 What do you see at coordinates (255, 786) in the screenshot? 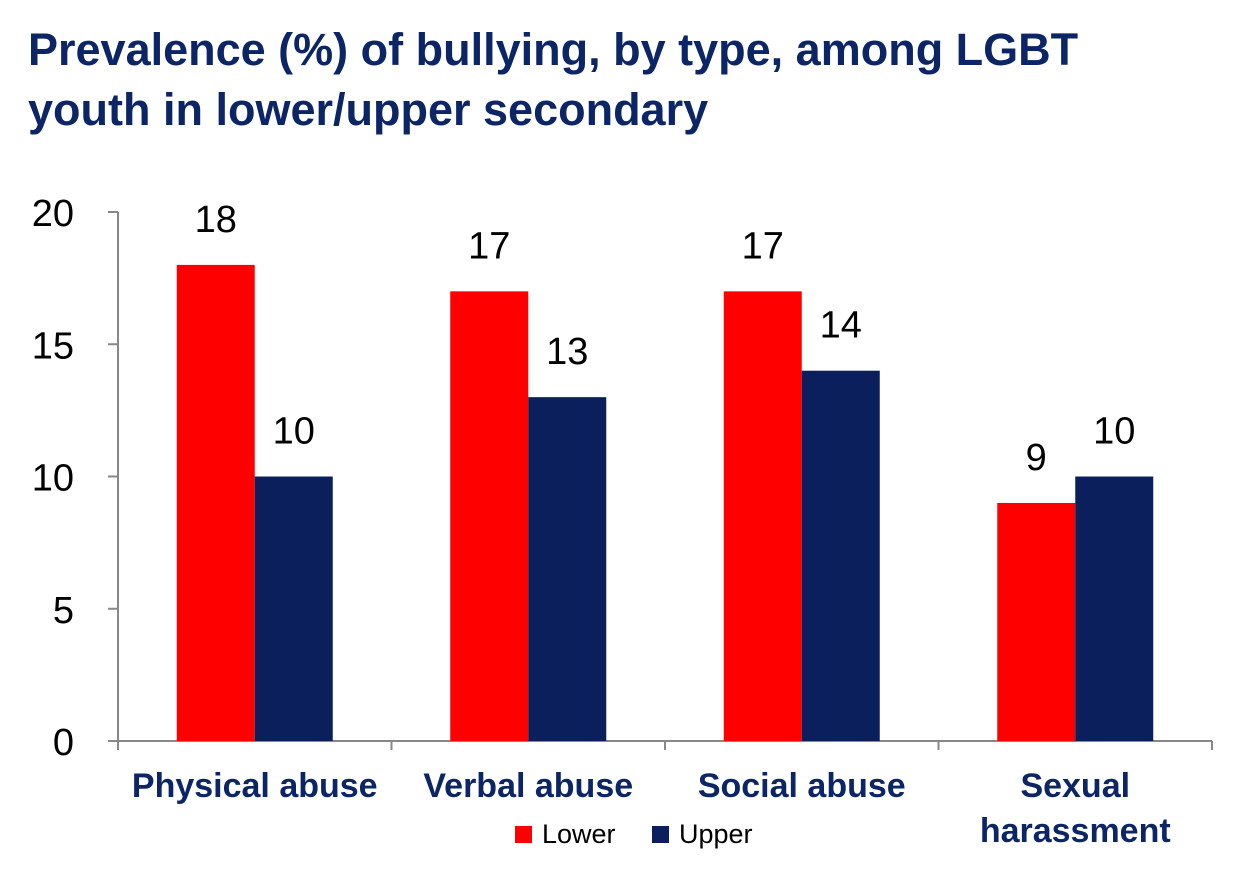
I see `category-label: Physical abuse` at bounding box center [255, 786].